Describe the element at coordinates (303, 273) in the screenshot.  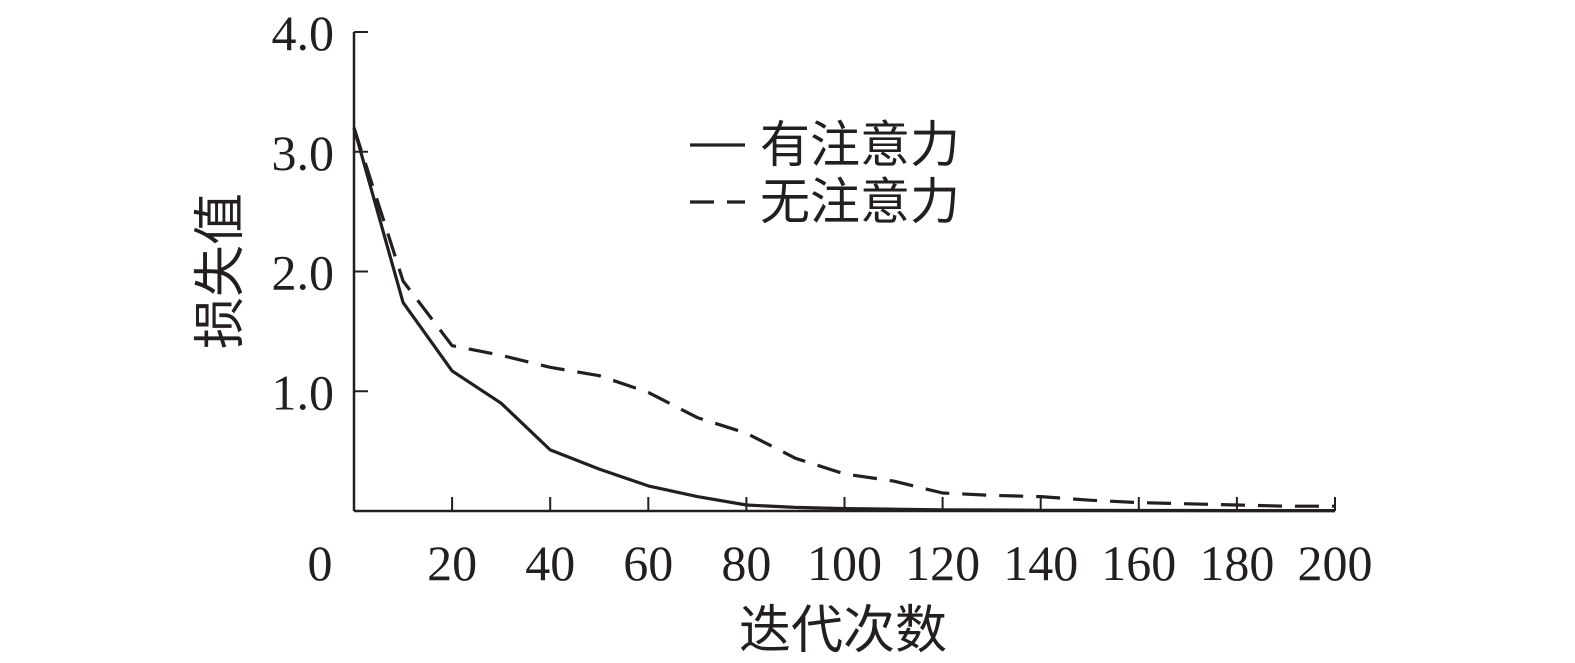
I see `y-tick-label: 2.0` at that location.